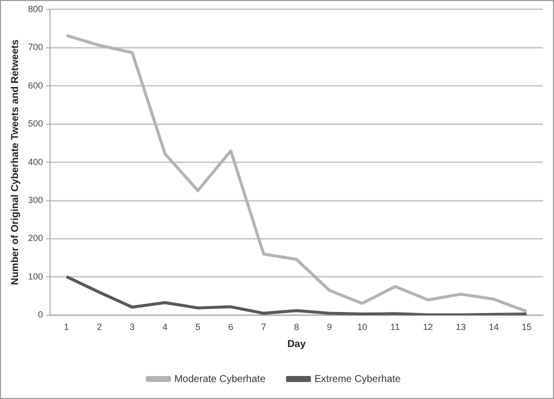  What do you see at coordinates (263, 327) in the screenshot?
I see `x-tick-label: 7` at bounding box center [263, 327].